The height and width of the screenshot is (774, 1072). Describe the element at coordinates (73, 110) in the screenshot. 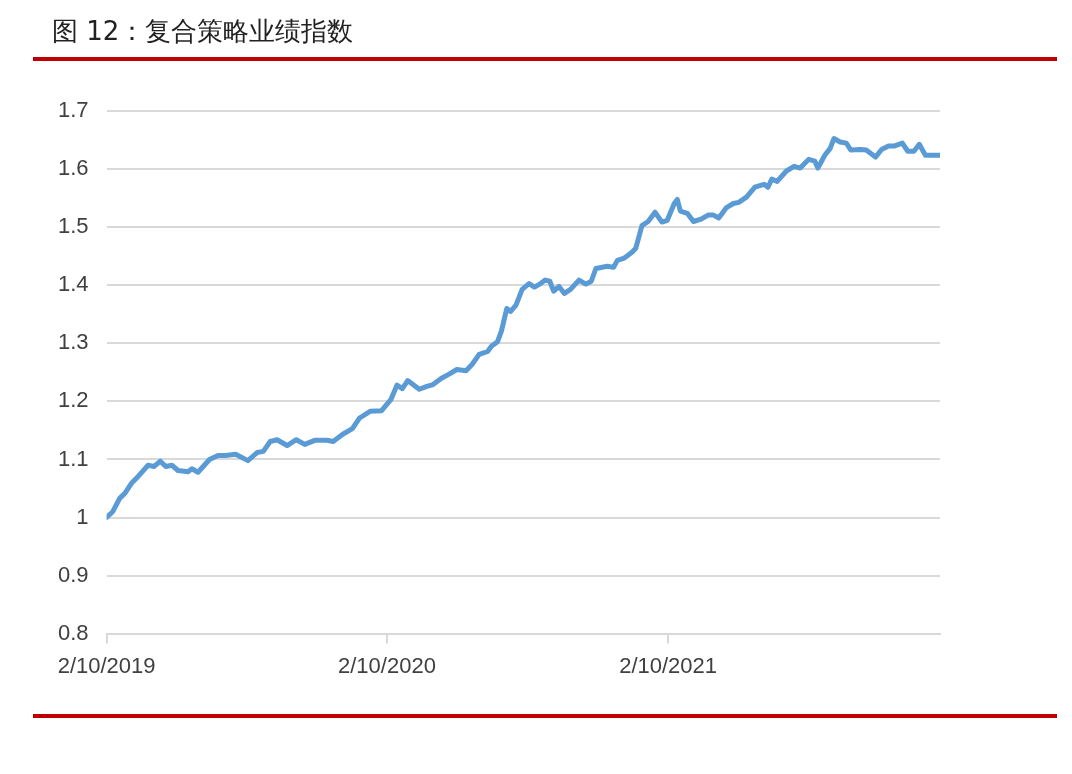

I see `y-tick-label: 1.7` at that location.